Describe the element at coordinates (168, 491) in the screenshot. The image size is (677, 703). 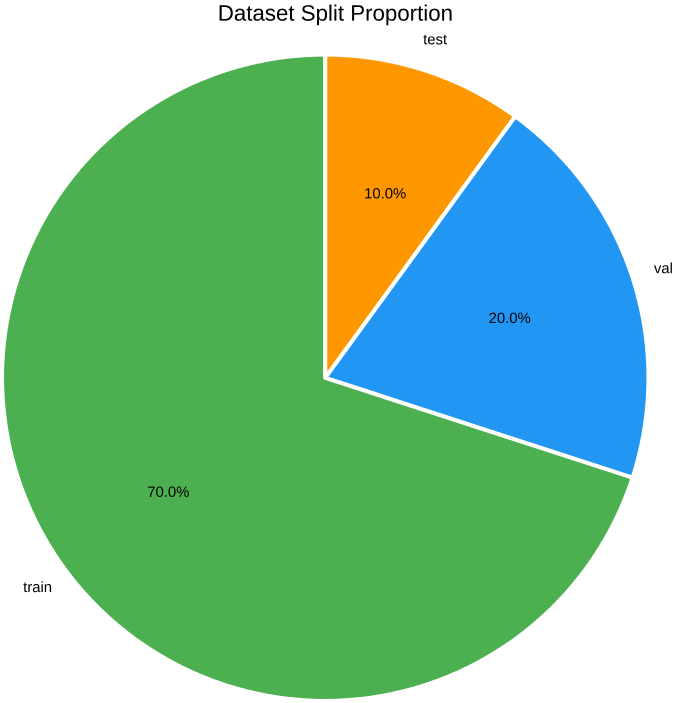
I see `data-label: 70.0%` at that location.